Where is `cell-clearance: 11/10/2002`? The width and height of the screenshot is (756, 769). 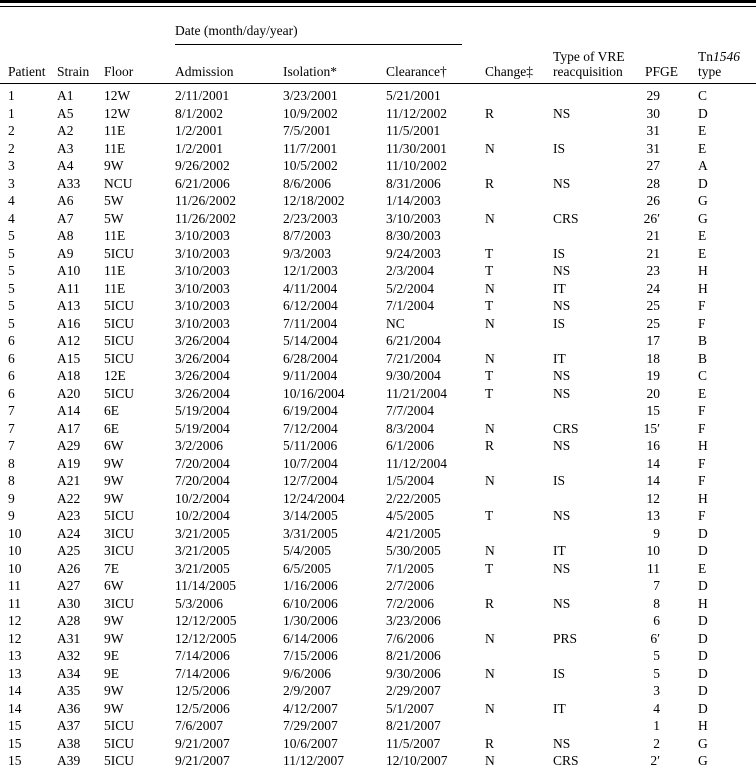
cell-clearance: 11/10/2002 is located at coordinates (417, 165).